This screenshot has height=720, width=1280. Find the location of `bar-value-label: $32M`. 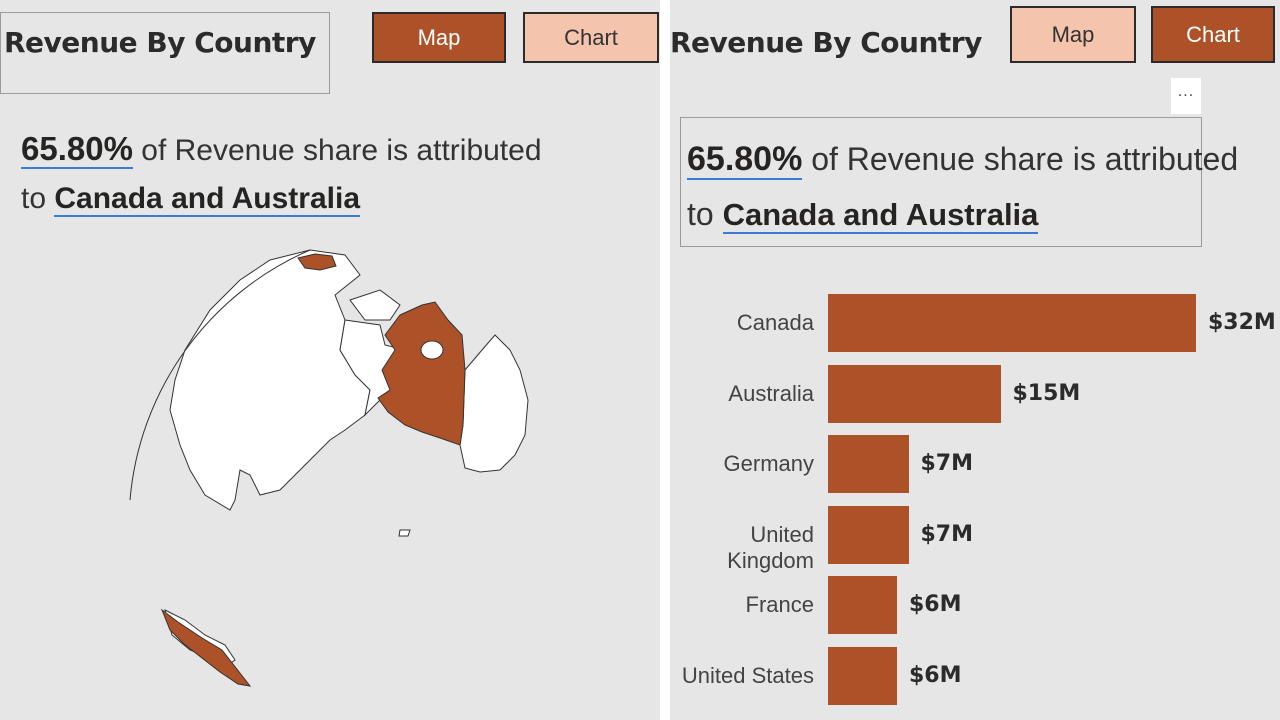

bar-value-label: $32M is located at coordinates (1242, 322).